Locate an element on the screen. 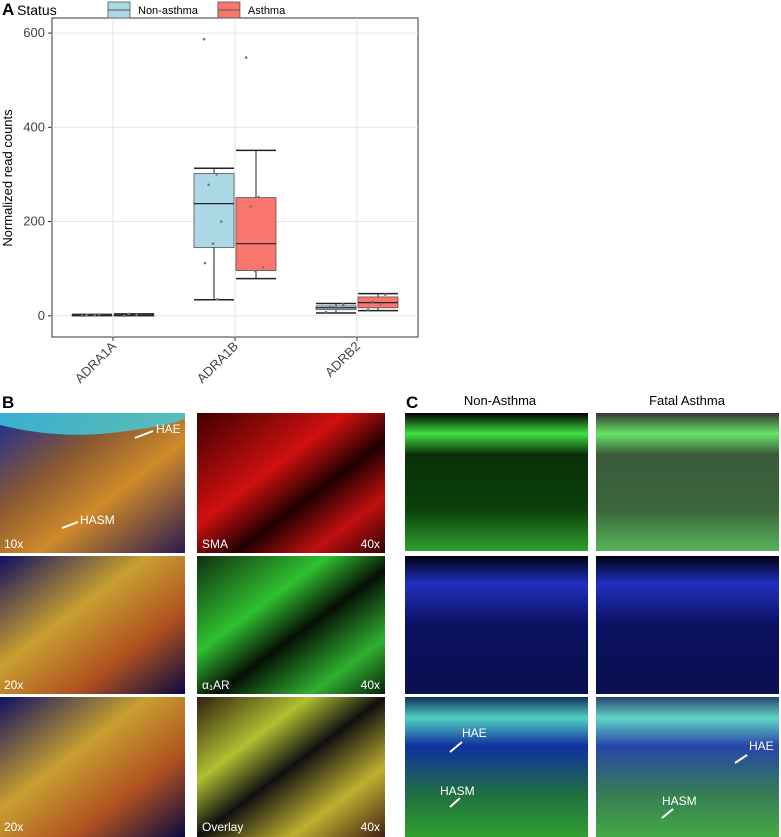  legend-label: Non-asthma is located at coordinates (168, 11).